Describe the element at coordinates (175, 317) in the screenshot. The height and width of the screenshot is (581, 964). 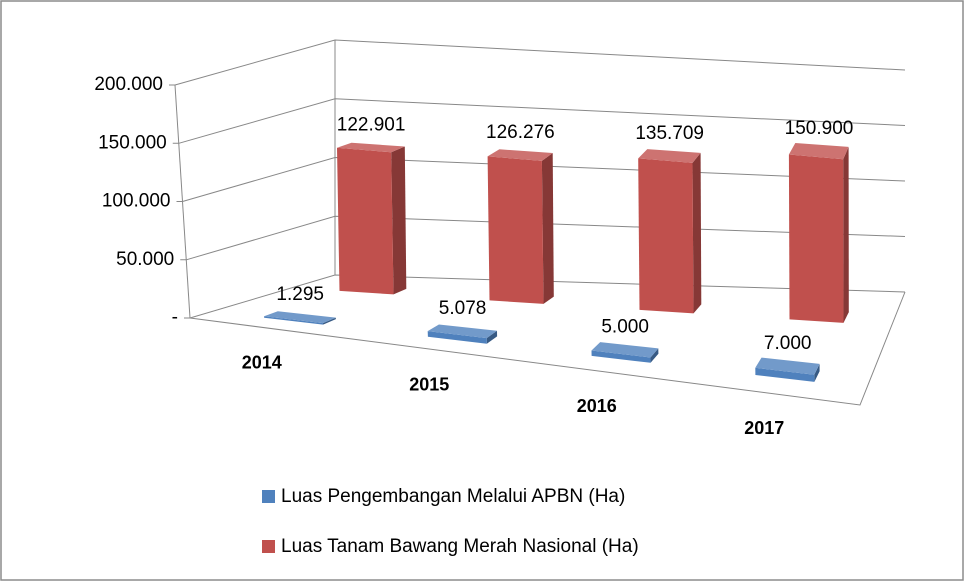
I see `y-tick-label: -` at that location.